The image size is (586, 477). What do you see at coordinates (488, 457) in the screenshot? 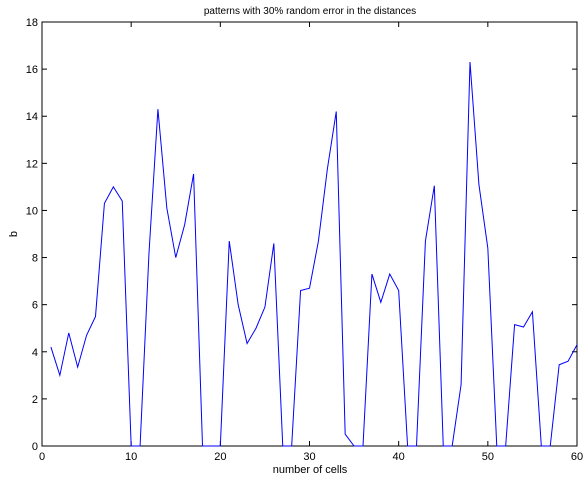
I see `x-tick-label: 50` at bounding box center [488, 457].